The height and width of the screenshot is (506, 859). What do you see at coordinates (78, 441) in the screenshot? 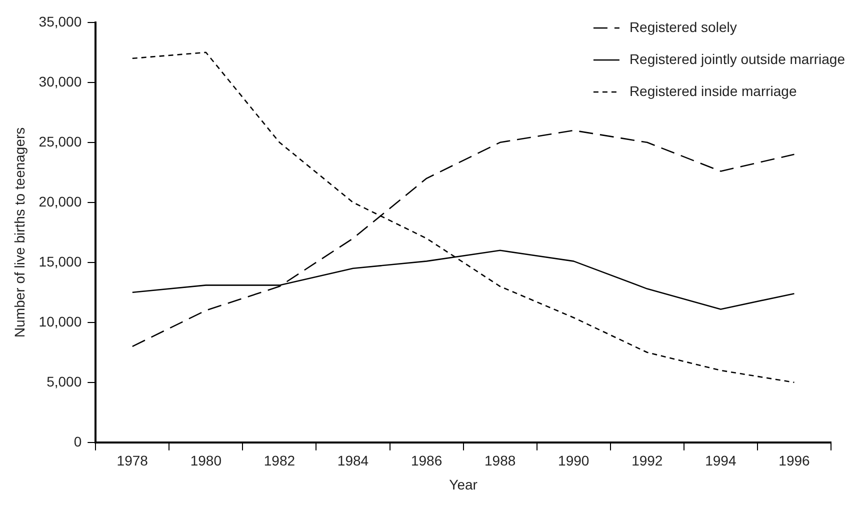
I see `y-tick-label: 0` at bounding box center [78, 441].